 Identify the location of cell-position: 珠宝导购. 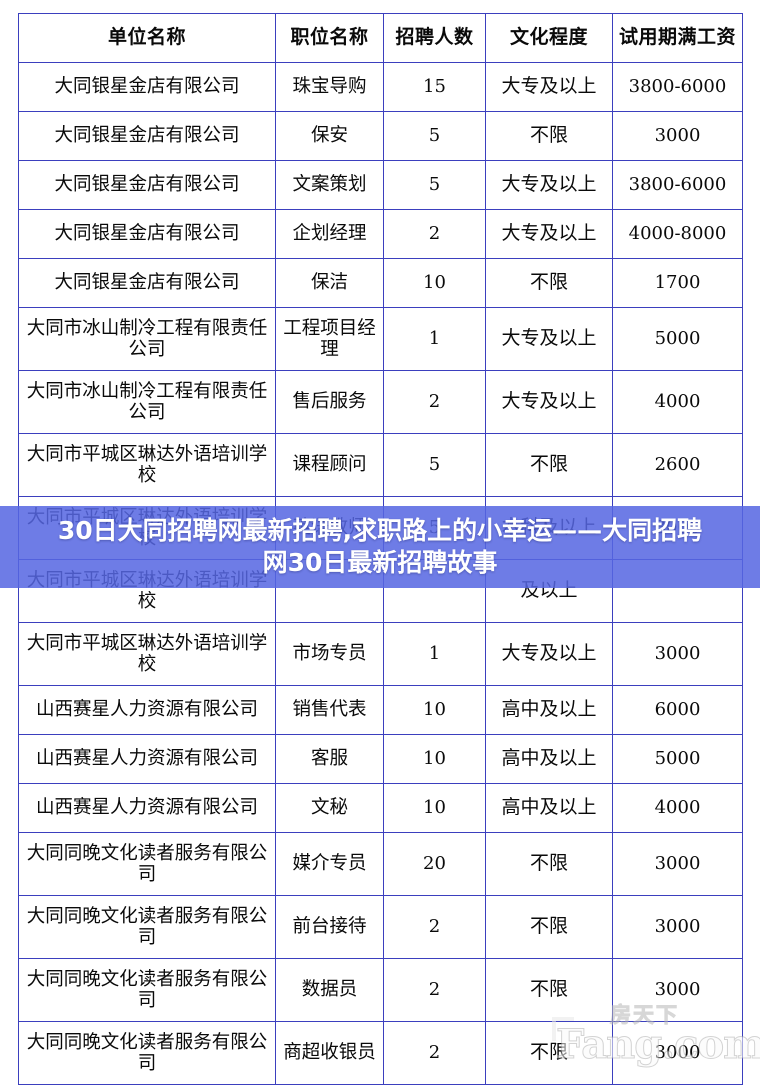
(329, 87).